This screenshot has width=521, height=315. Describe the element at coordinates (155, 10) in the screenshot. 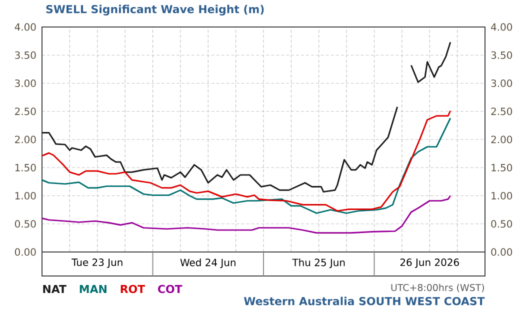

I see `chart-title: SWELL Significant Wave Height (m)` at that location.